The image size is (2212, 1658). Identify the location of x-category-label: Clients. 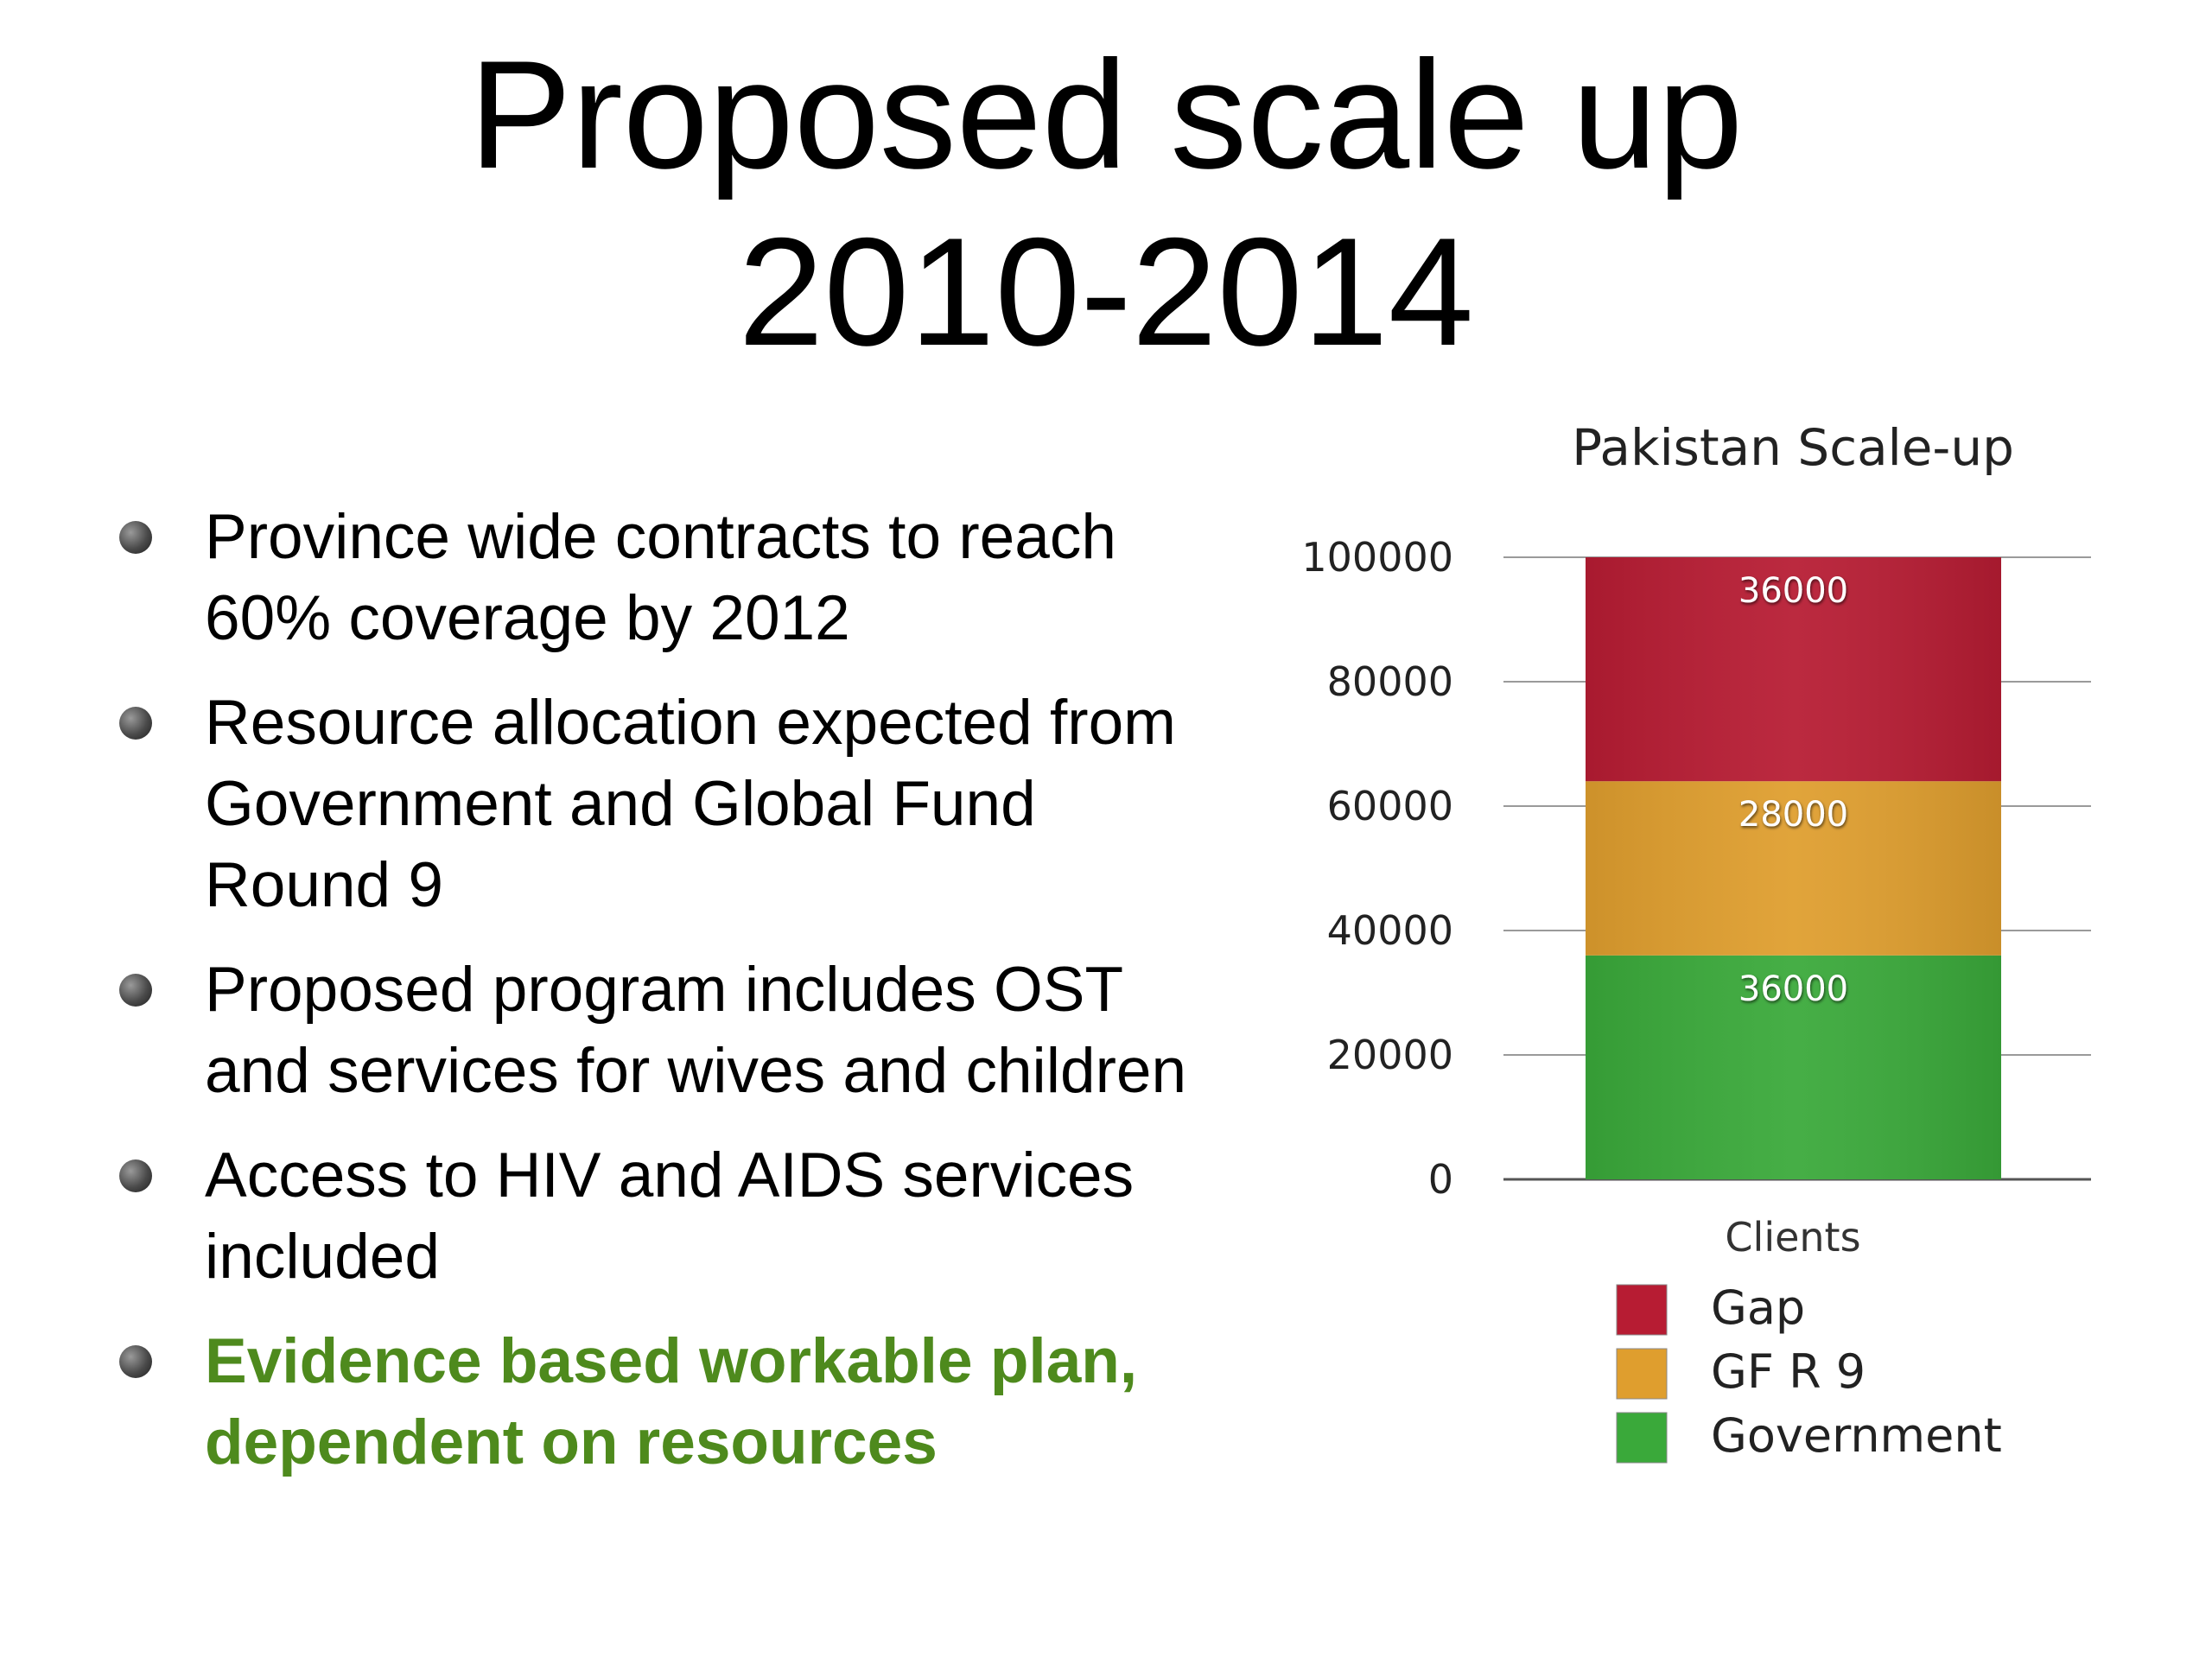
(1792, 1237).